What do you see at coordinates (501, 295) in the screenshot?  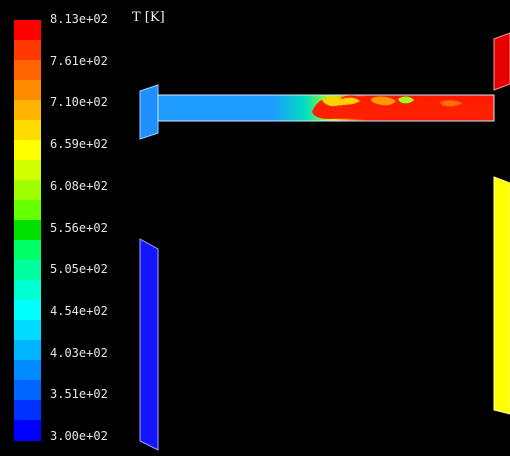 I see `right-wall-panel` at bounding box center [501, 295].